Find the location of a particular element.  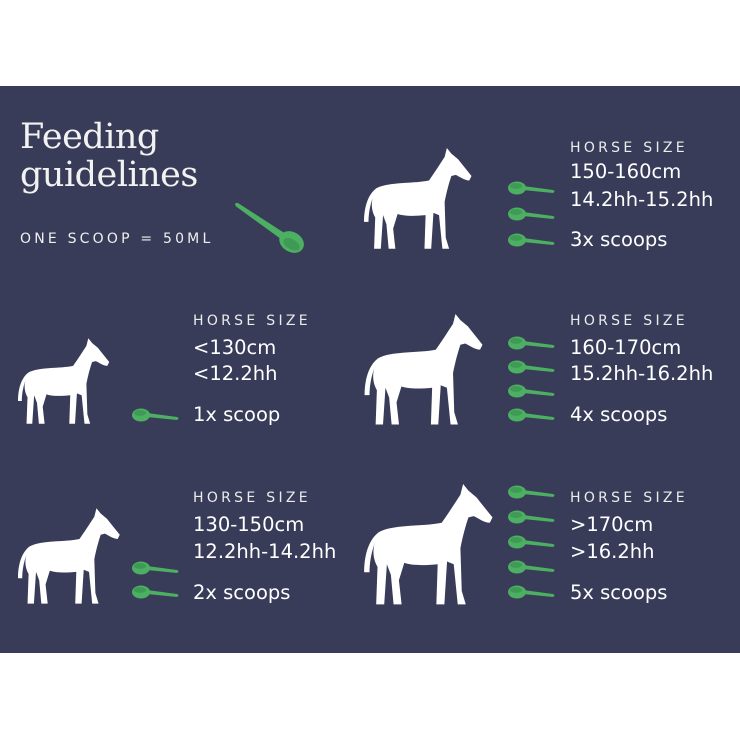

scoop-amount: 2x scoops is located at coordinates (242, 592).